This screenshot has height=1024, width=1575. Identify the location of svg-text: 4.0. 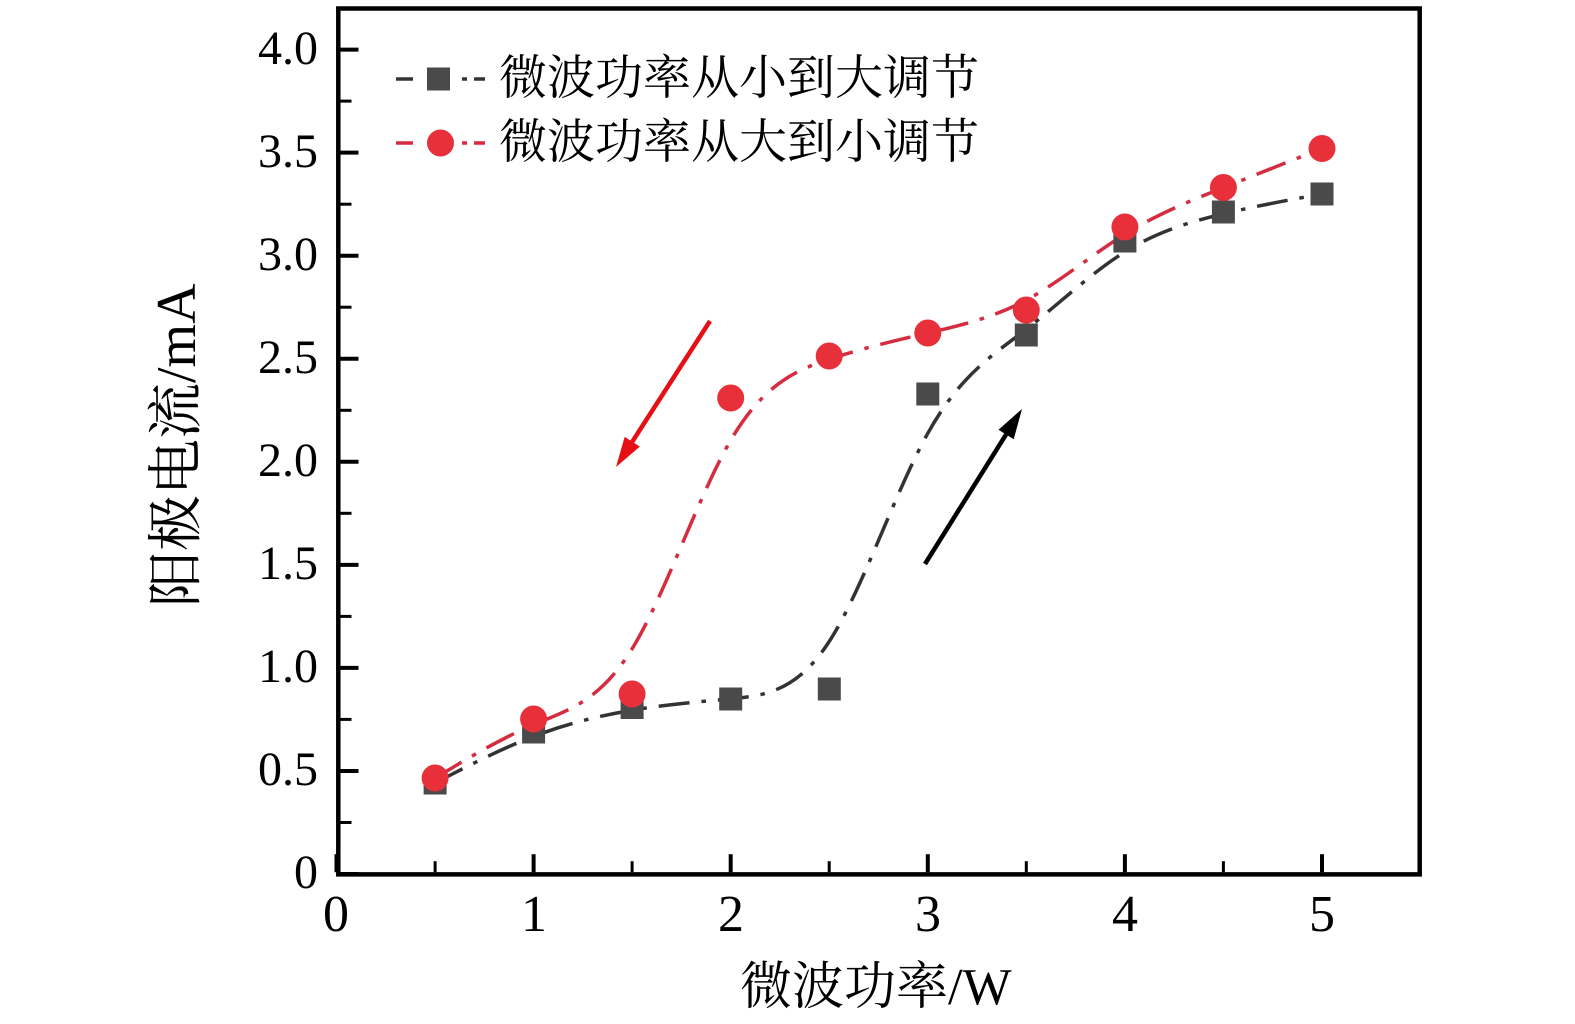
(288, 48).